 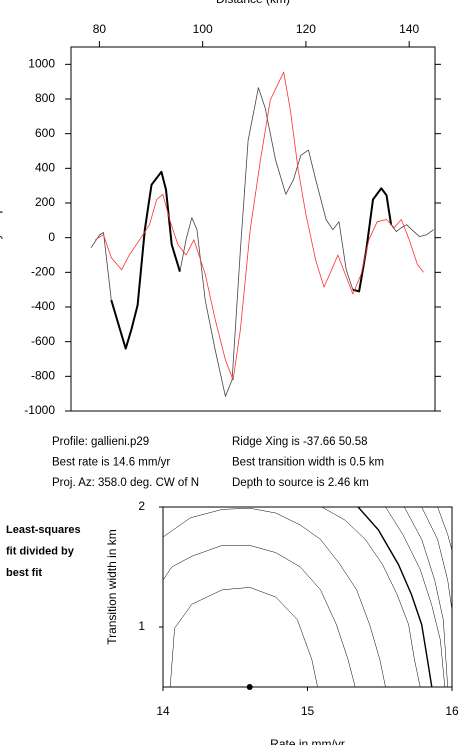 I want to click on x-tick-label: 120, so click(x=306, y=29).